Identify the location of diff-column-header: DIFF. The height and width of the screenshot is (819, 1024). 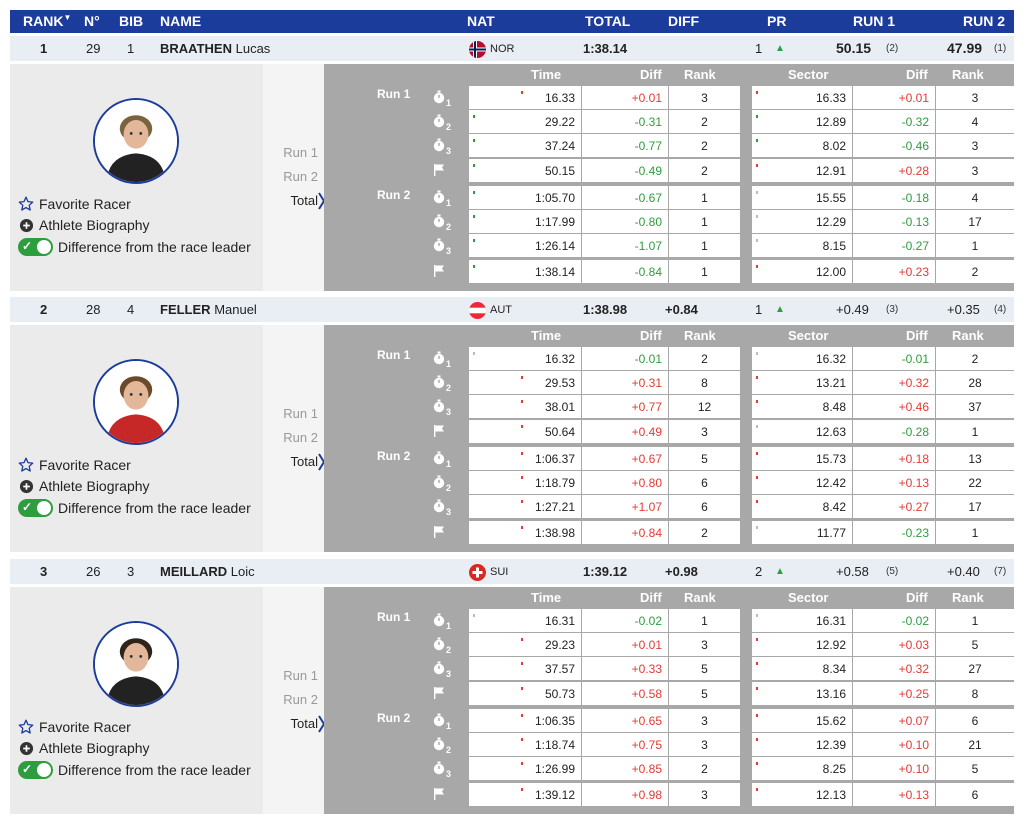
(684, 21).